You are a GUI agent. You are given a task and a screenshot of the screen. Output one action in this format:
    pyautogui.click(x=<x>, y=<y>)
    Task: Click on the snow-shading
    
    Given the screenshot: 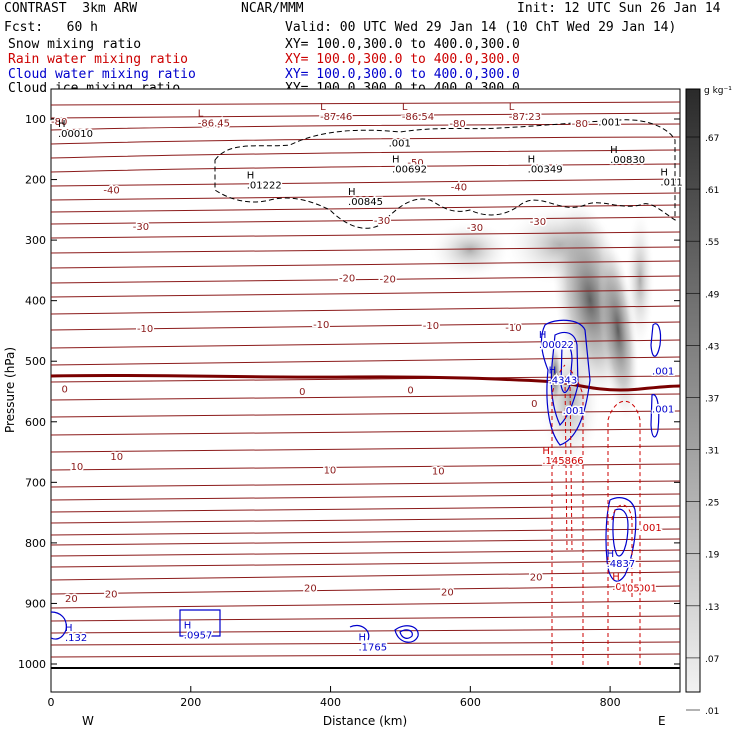 What is the action you would take?
    pyautogui.click(x=542, y=335)
    